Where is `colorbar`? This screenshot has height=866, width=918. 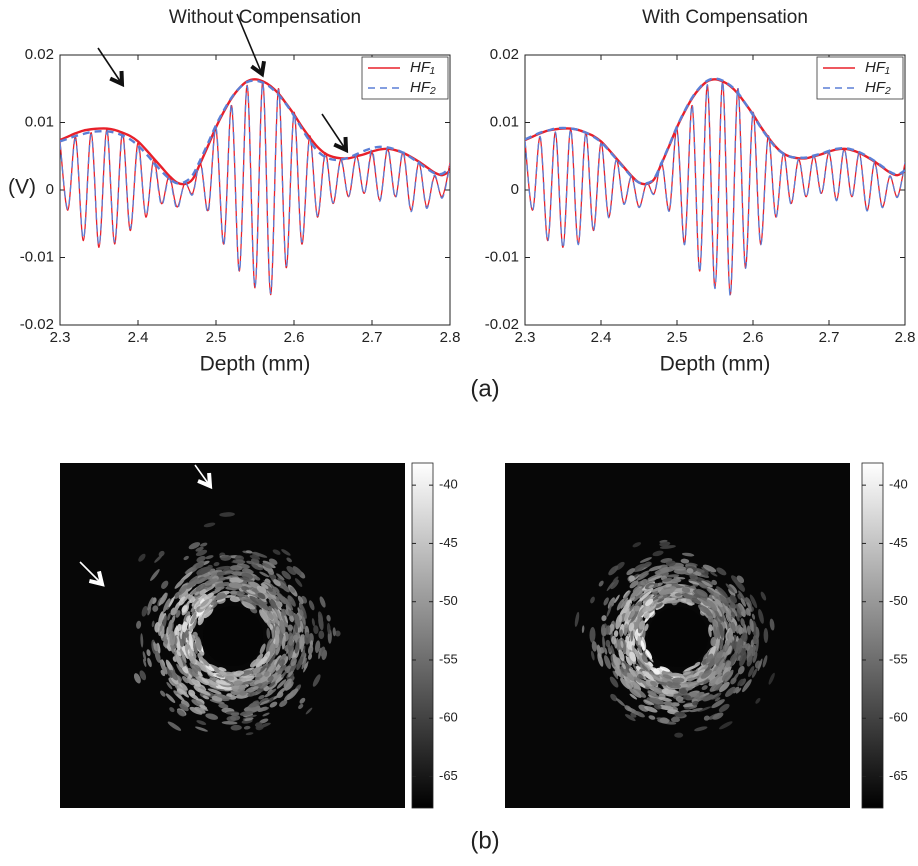 colorbar is located at coordinates (422, 635).